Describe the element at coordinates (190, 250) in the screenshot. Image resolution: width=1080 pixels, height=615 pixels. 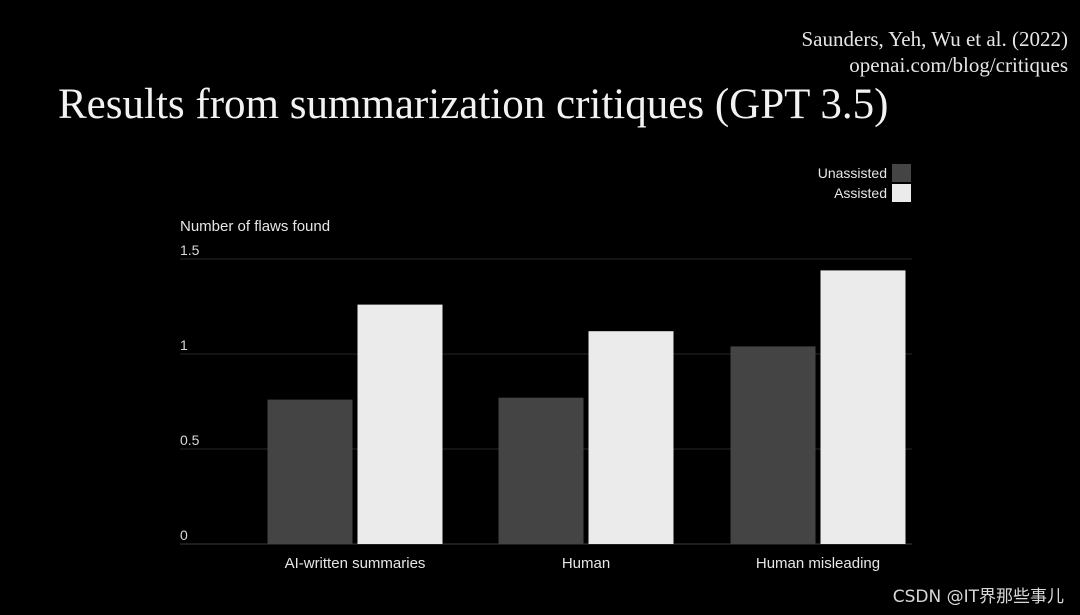
I see `y-tick-label: 1.5` at that location.